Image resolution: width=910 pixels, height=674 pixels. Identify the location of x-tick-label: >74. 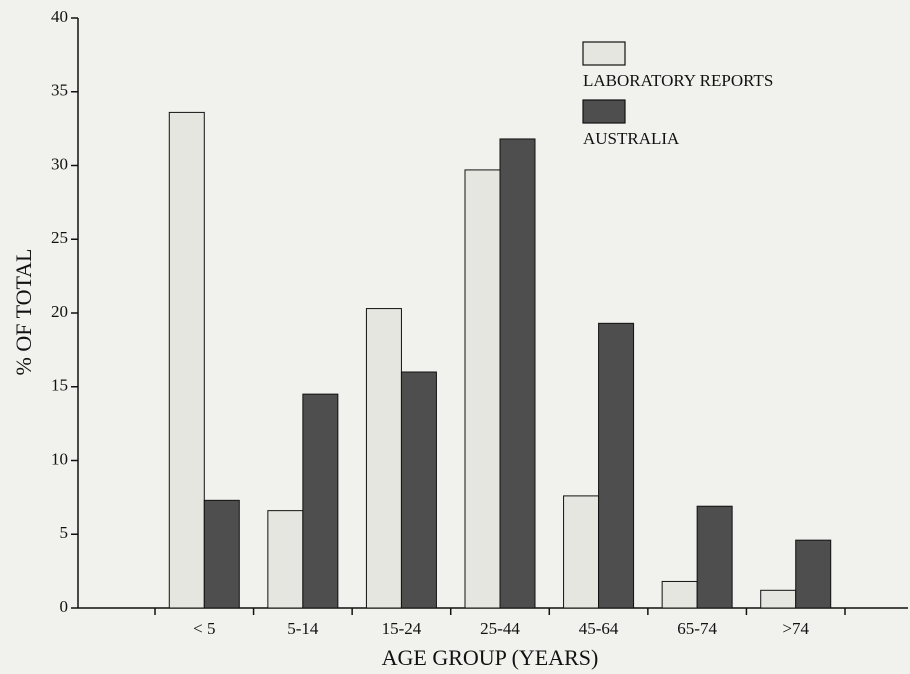
(795, 628).